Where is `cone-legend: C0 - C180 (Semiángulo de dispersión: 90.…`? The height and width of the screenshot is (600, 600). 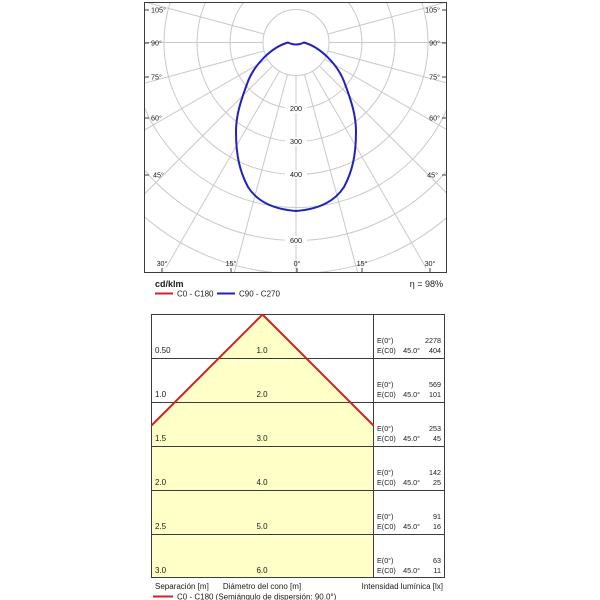 cone-legend: C0 - C180 (Semiángulo de dispersión: 90.… is located at coordinates (245, 596).